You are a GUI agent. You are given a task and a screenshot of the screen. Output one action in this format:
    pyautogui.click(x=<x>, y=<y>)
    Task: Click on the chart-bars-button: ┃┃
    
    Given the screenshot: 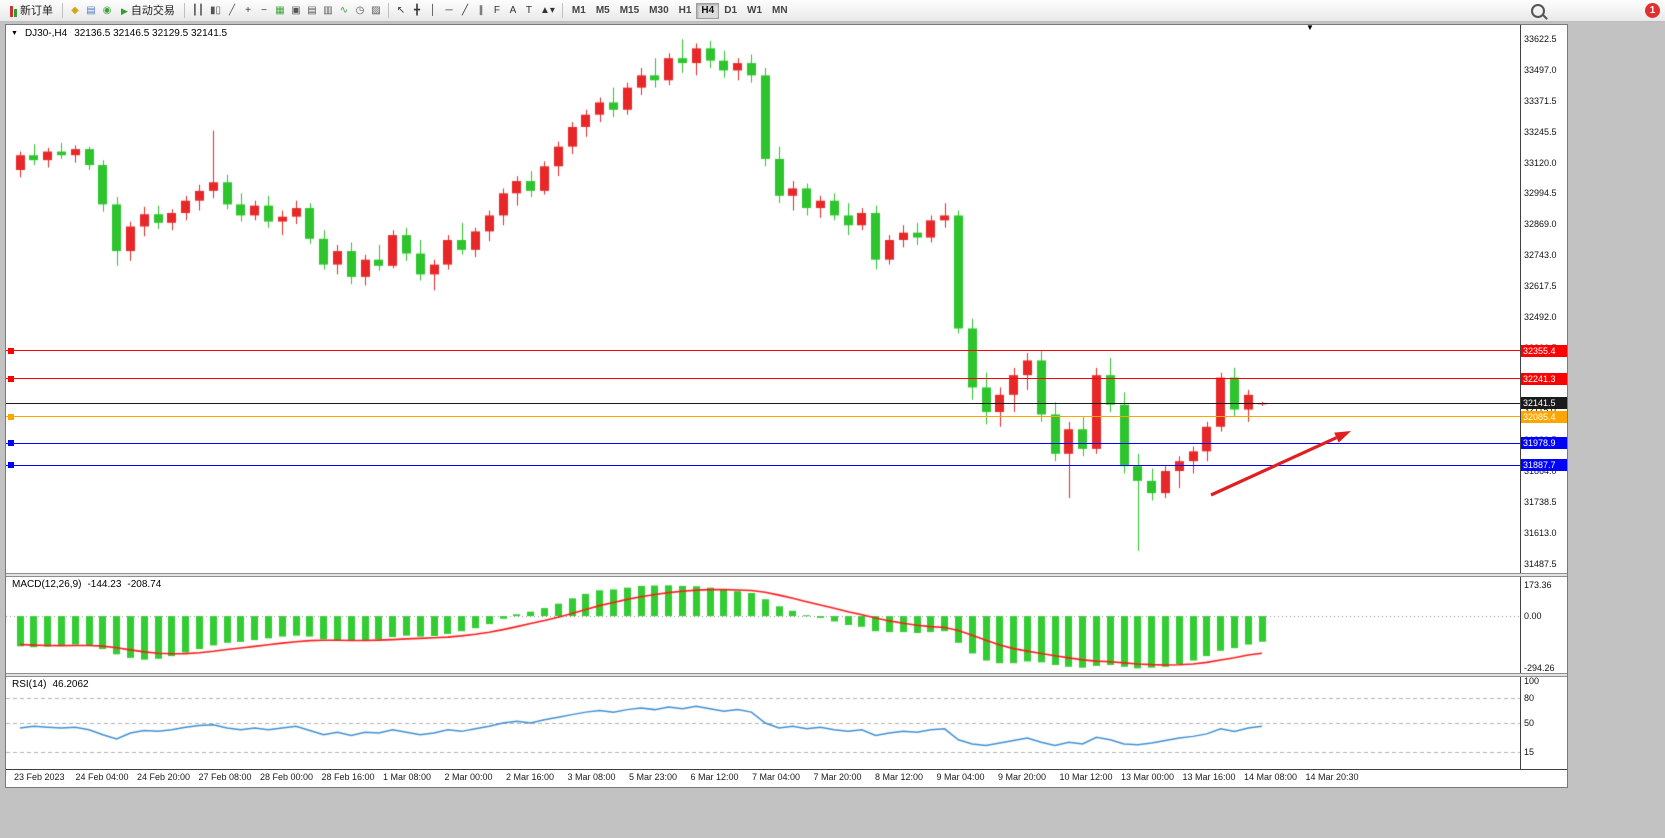 What is the action you would take?
    pyautogui.click(x=198, y=11)
    